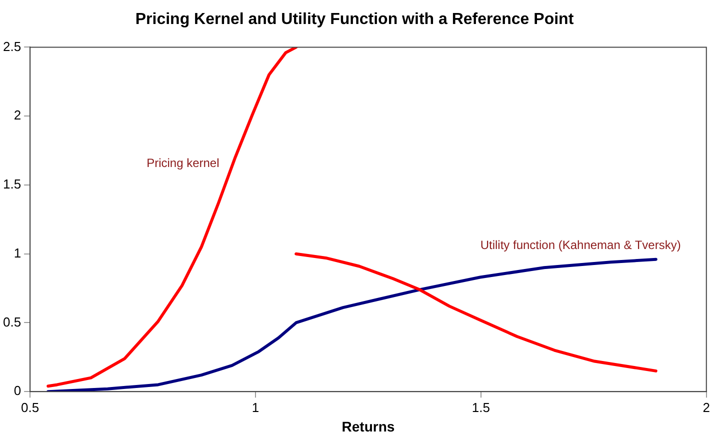  What do you see at coordinates (12, 46) in the screenshot?
I see `y-tick-label: 2.5` at bounding box center [12, 46].